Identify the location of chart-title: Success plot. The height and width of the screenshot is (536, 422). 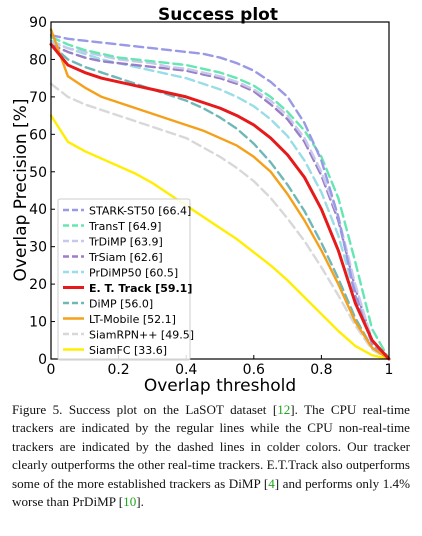
(218, 15).